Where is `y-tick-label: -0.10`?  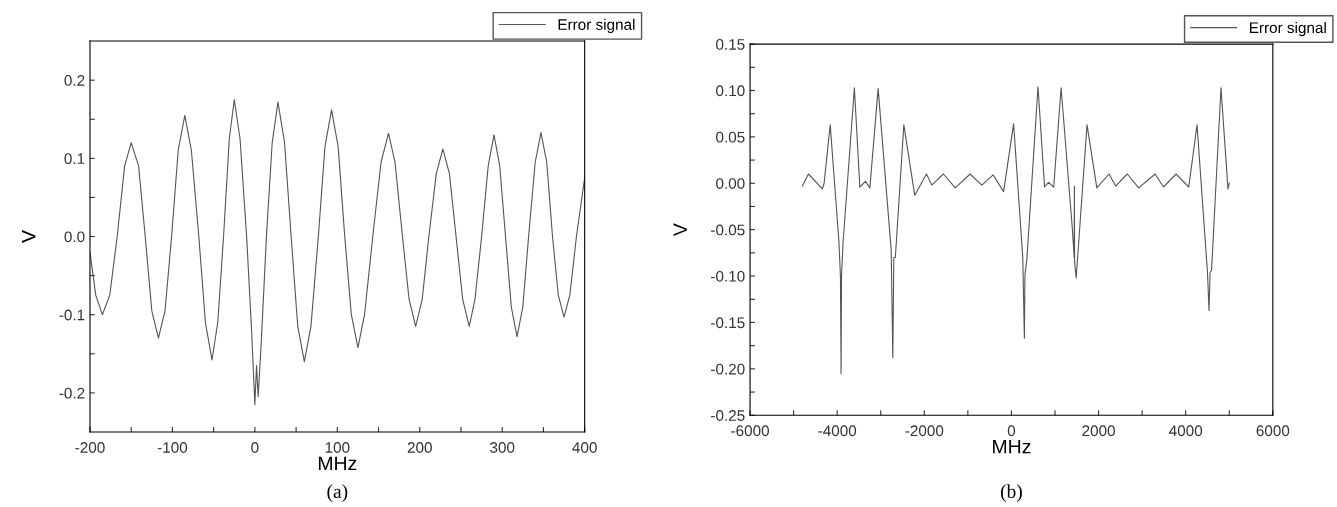
y-tick-label: -0.10 is located at coordinates (728, 276).